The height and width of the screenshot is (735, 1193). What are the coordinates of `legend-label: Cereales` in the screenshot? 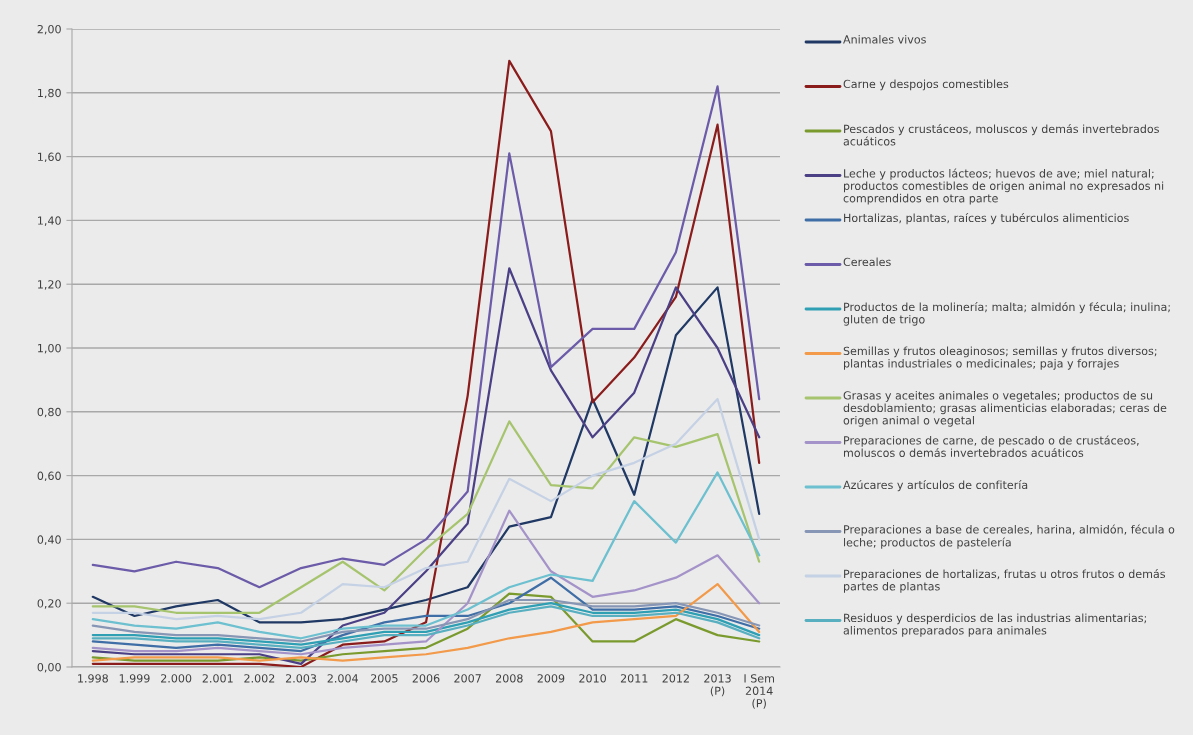 It's located at (867, 262).